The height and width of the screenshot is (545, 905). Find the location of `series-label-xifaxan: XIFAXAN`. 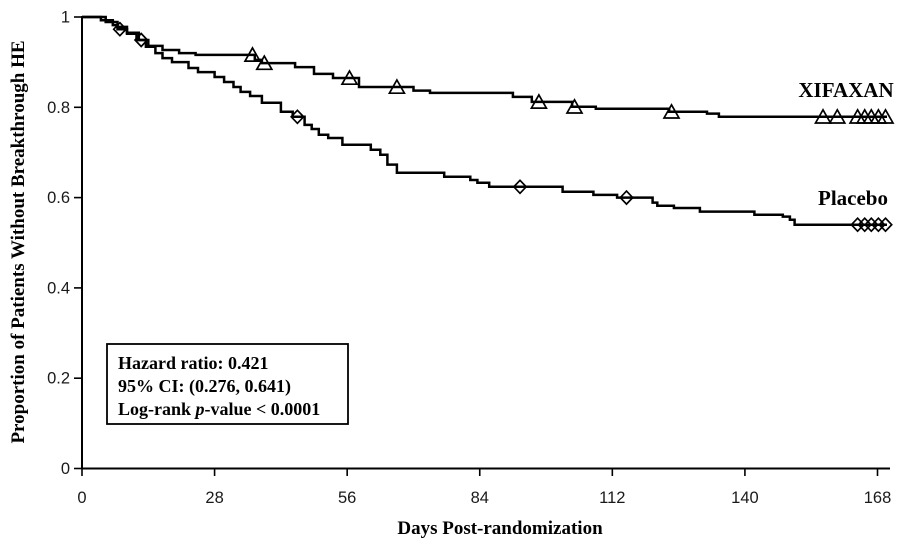

series-label-xifaxan: XIFAXAN is located at coordinates (845, 90).